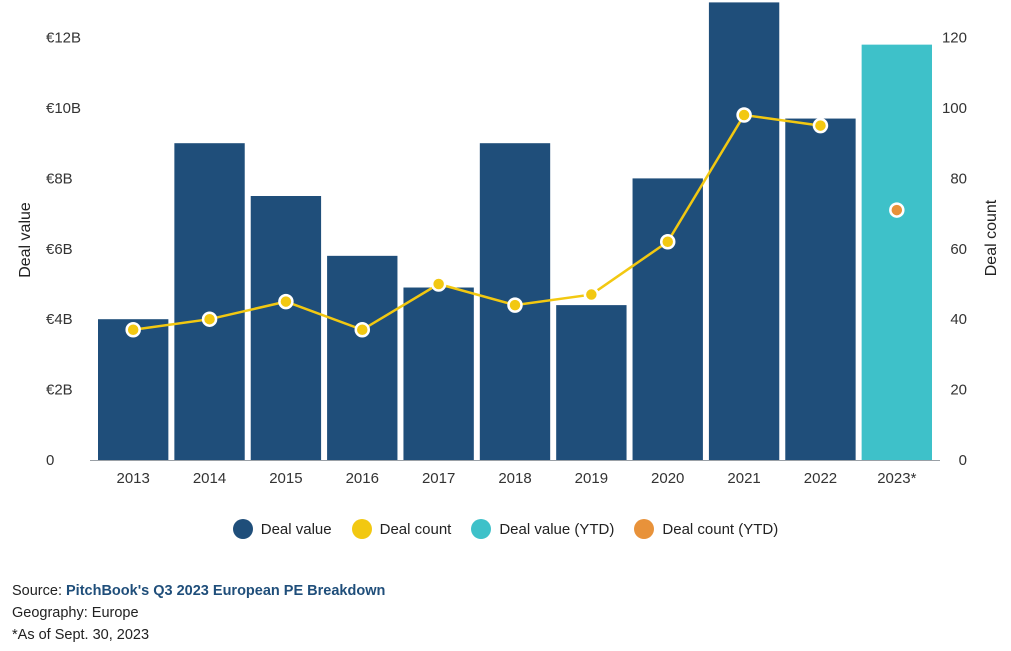  What do you see at coordinates (63, 108) in the screenshot?
I see `y-tick-label-10b: €10B` at bounding box center [63, 108].